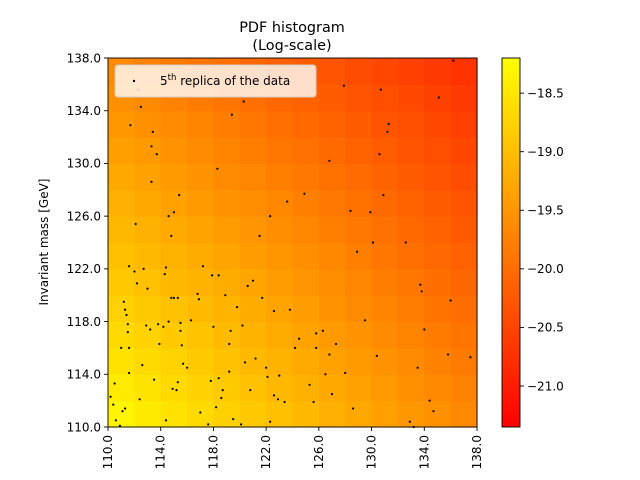  What do you see at coordinates (84, 269) in the screenshot?
I see `y-tick-label: 122.0` at bounding box center [84, 269].